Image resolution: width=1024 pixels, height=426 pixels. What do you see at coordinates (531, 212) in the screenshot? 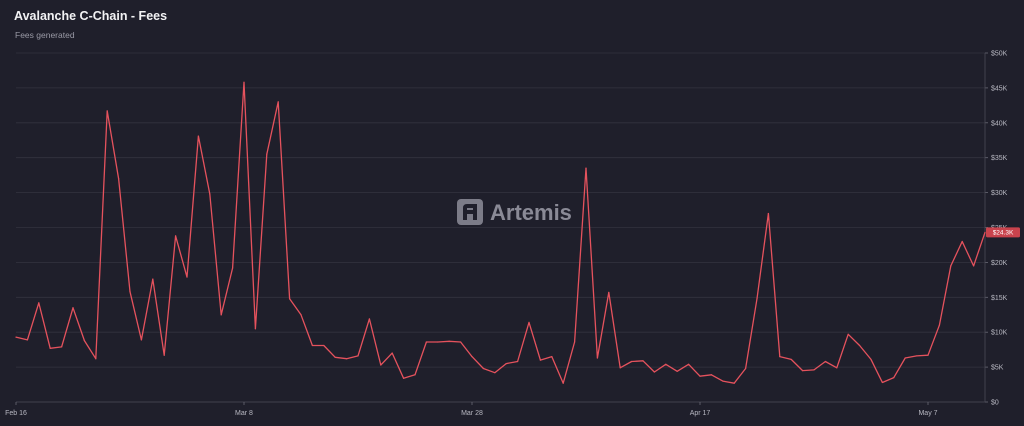
I see `watermark-text: Artemis` at bounding box center [531, 212].